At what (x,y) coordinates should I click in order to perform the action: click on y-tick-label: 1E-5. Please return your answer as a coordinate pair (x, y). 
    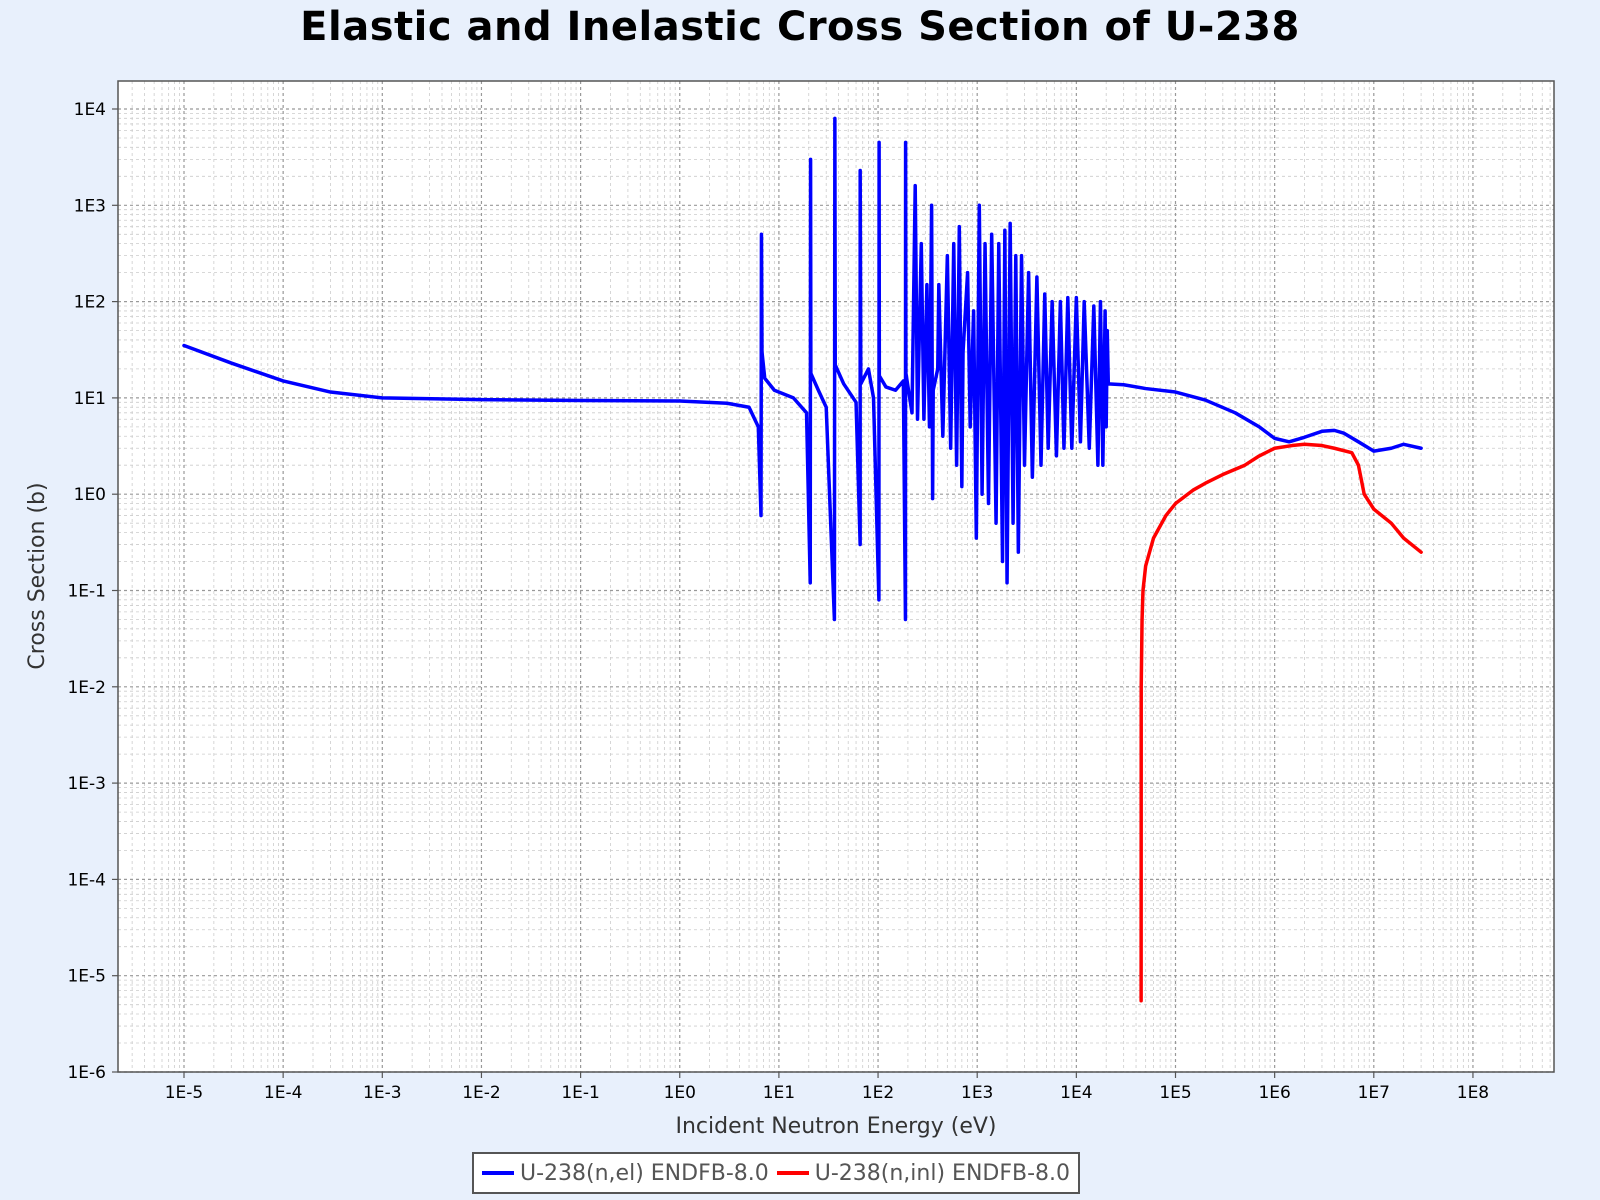
    Looking at the image, I should click on (86, 977).